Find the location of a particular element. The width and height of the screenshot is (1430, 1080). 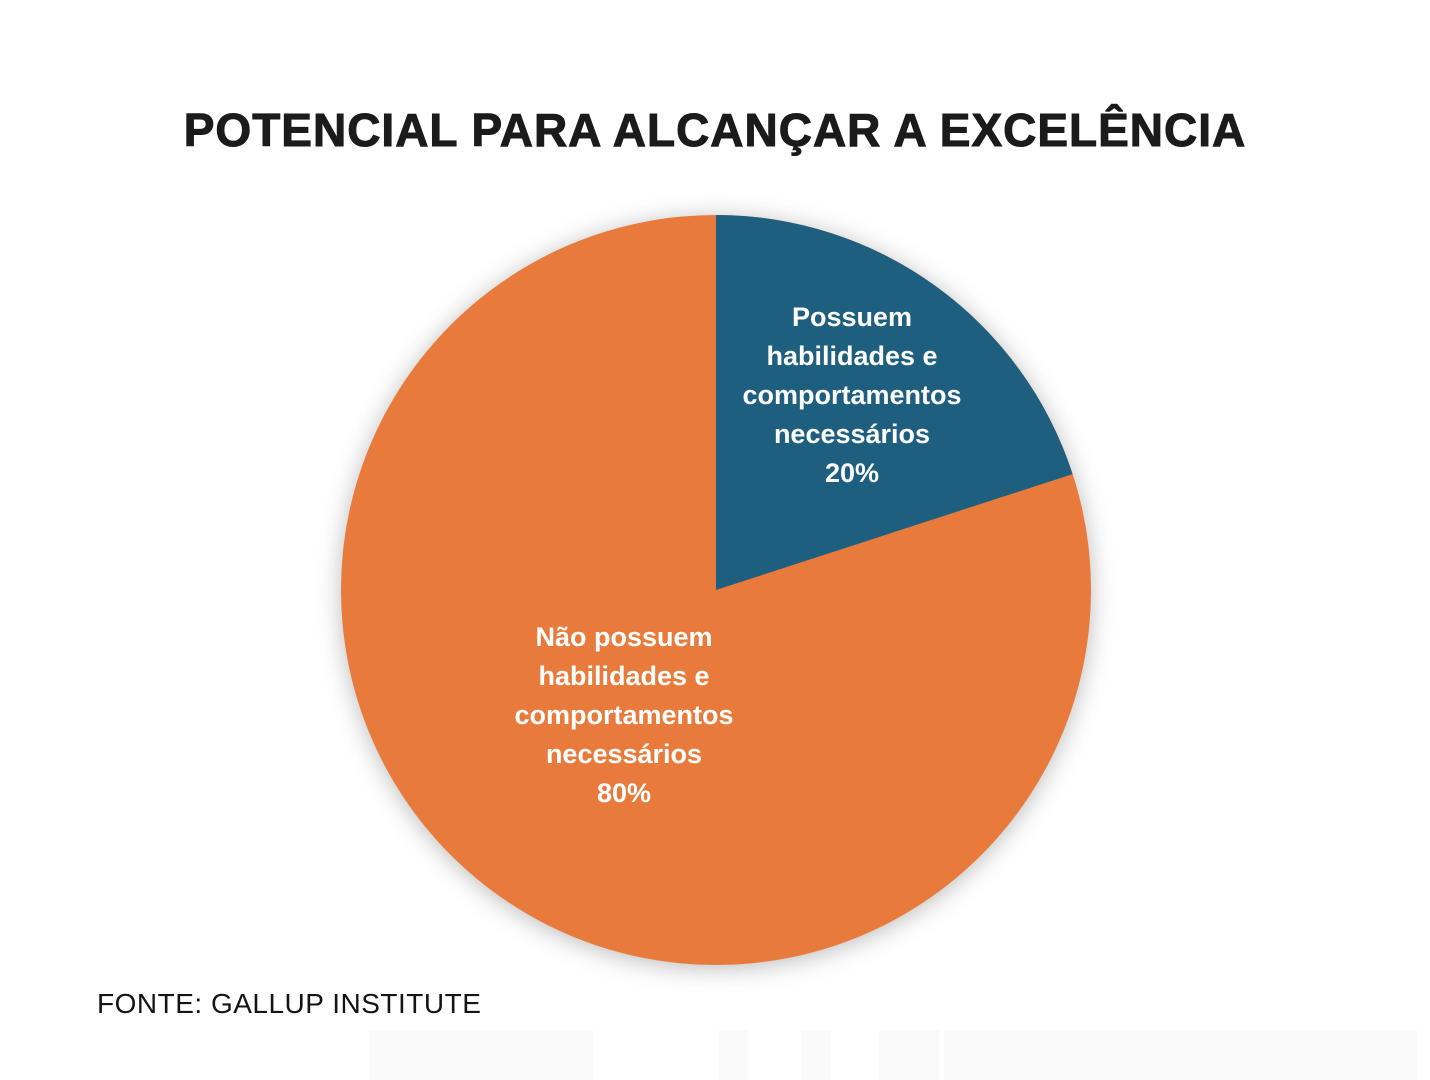

pie-slice-possuem is located at coordinates (894, 402).